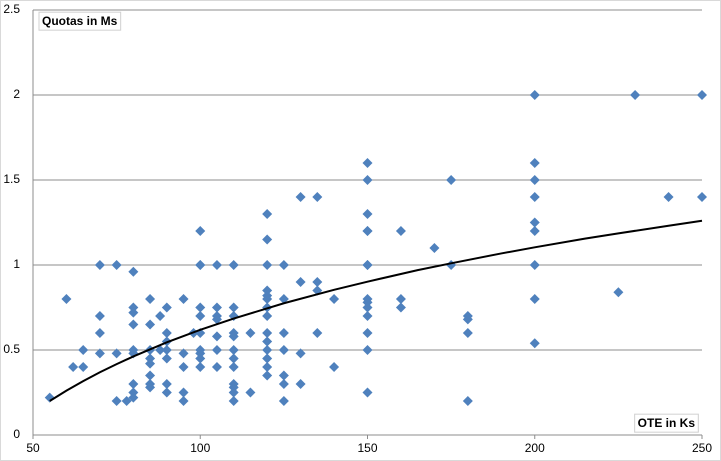 Image resolution: width=721 pixels, height=461 pixels. What do you see at coordinates (666, 423) in the screenshot?
I see `x-axis-title-box` at bounding box center [666, 423].